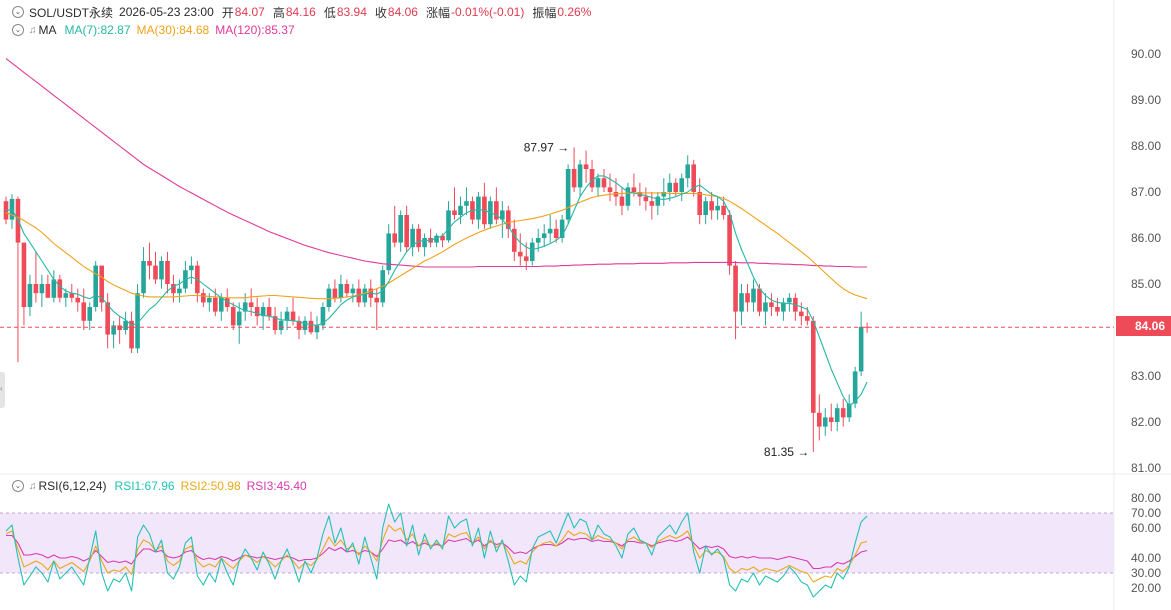  I want to click on rsi-band, so click(557, 543).